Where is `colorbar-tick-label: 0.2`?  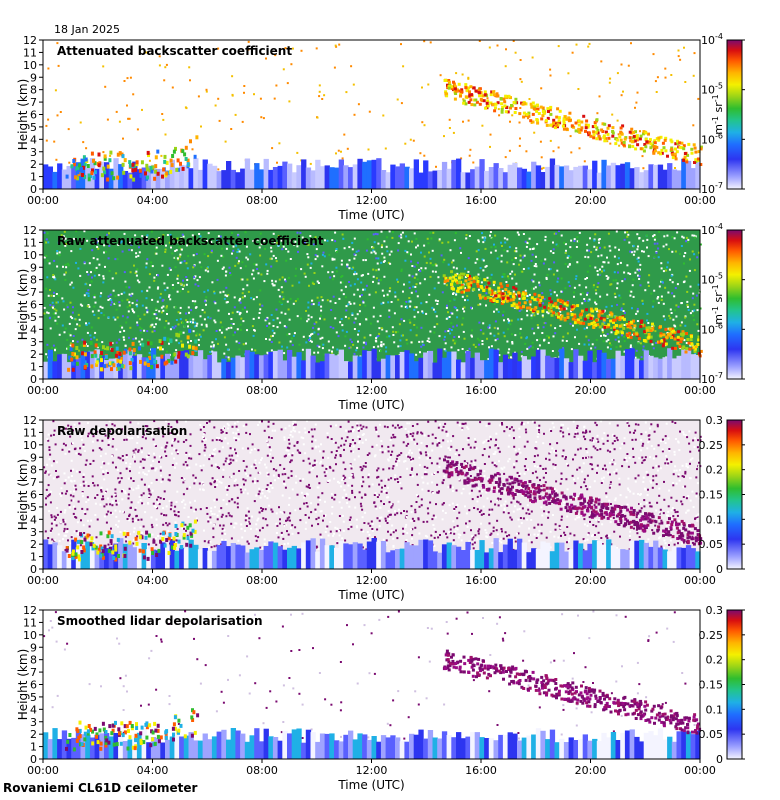
colorbar-tick-label: 0.2 is located at coordinates (715, 660).